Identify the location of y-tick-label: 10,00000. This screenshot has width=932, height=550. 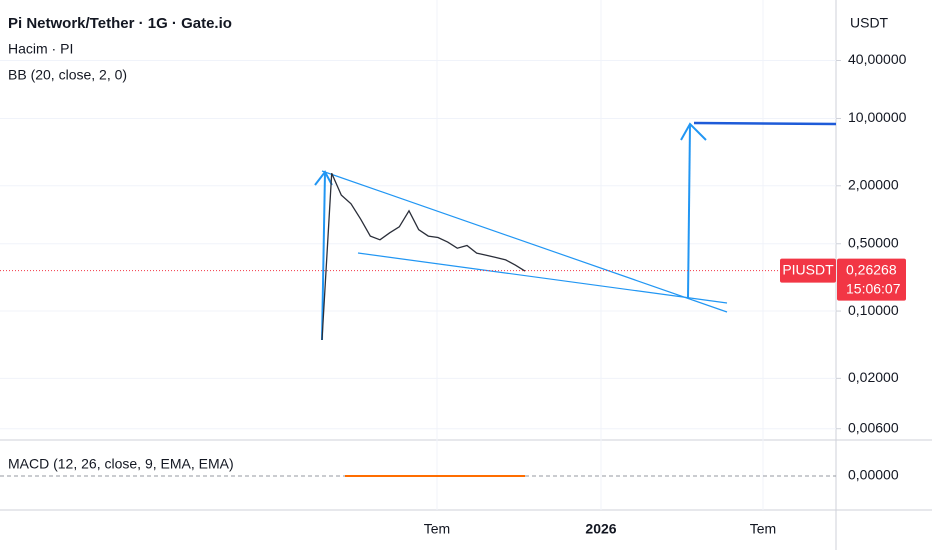
(877, 117).